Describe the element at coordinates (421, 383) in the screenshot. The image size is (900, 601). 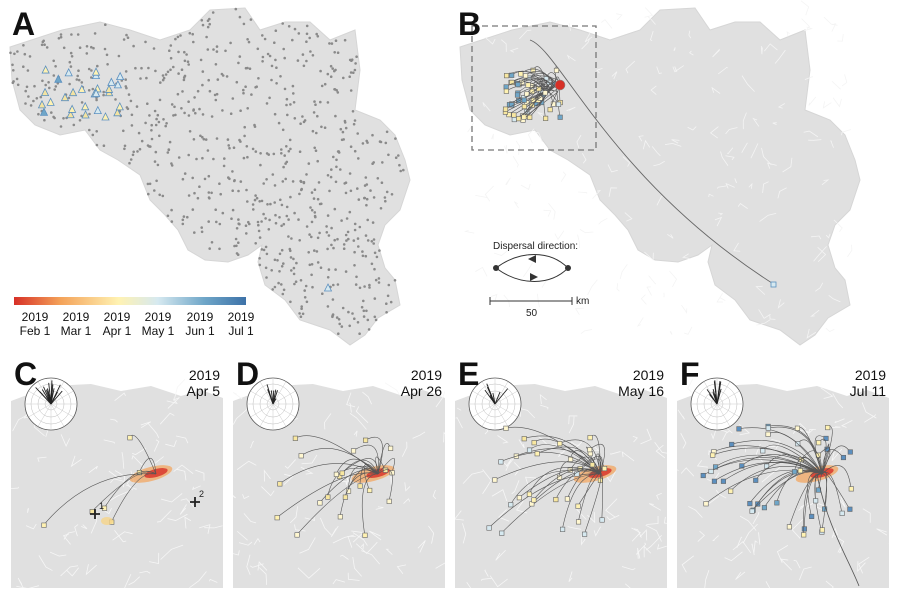
I see `date-d: 2019 Apr 26` at that location.